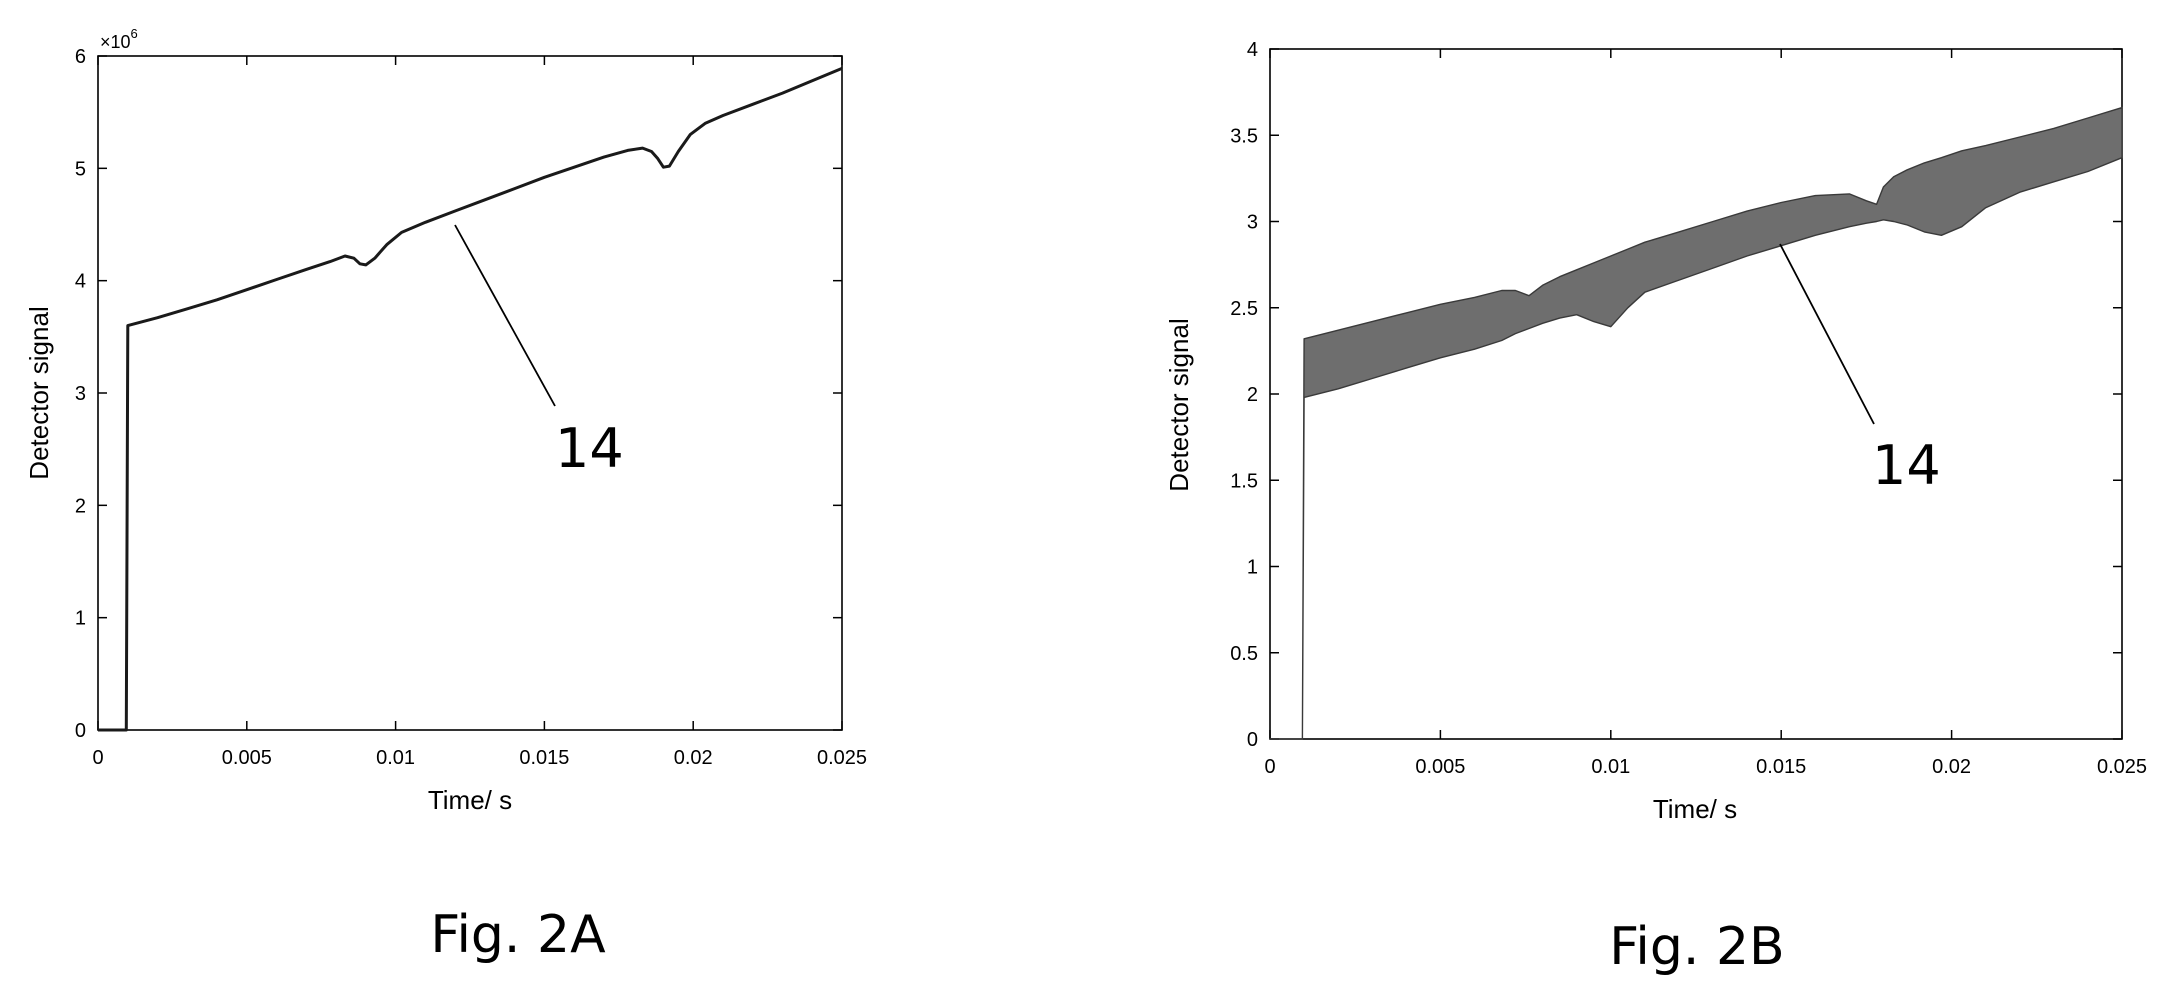 The height and width of the screenshot is (1000, 2173). Describe the element at coordinates (1244, 481) in the screenshot. I see `y-tick-label: 1.5` at that location.